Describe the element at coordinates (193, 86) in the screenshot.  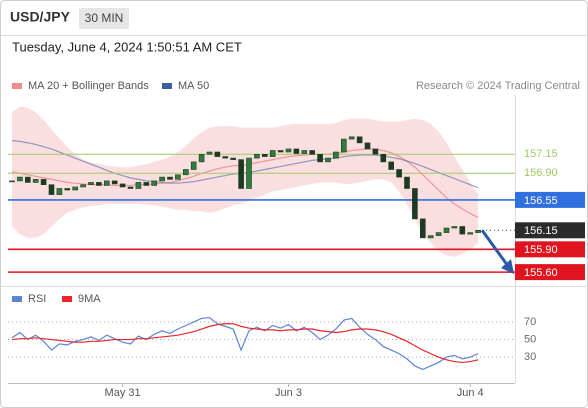
I see `legend-label: MA 50` at that location.